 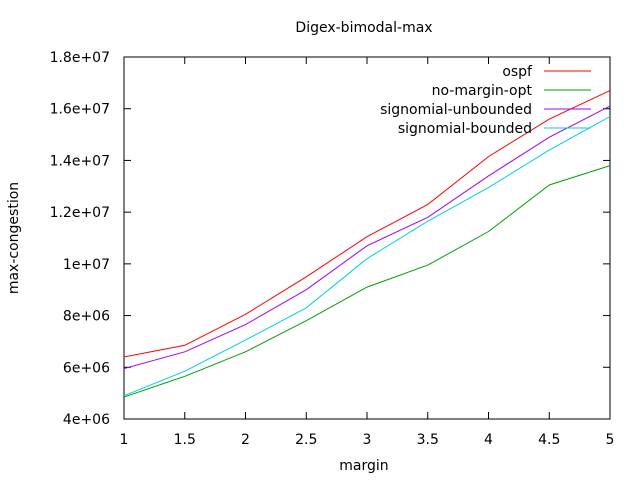 What do you see at coordinates (80, 110) in the screenshot?
I see `y-tick-label: 1.6e+07` at bounding box center [80, 110].